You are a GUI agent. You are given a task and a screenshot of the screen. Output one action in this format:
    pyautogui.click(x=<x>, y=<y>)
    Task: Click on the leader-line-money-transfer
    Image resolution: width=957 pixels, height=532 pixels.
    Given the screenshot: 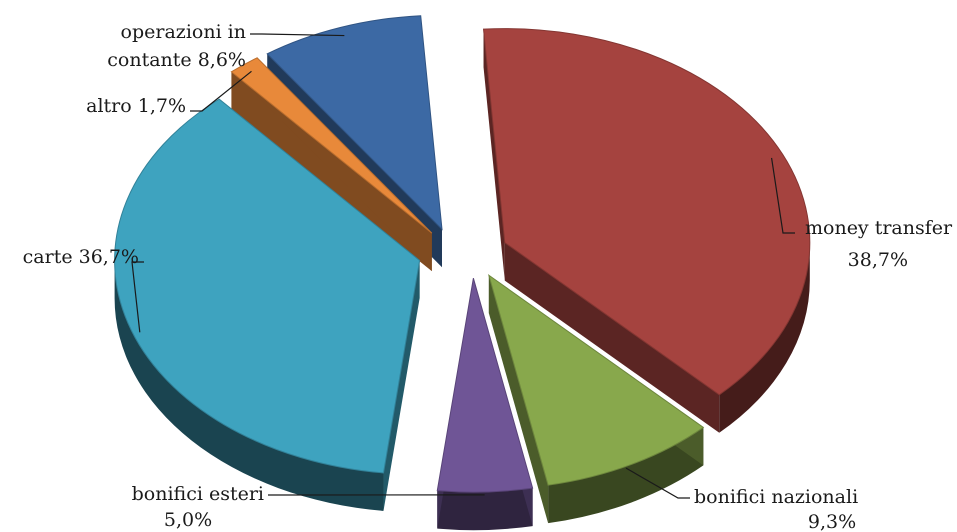 What is the action you would take?
    pyautogui.click(x=782, y=195)
    